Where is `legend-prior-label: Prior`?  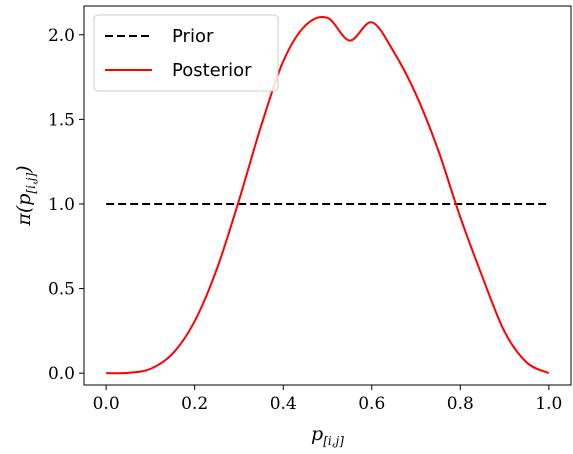 legend-prior-label: Prior is located at coordinates (193, 36).